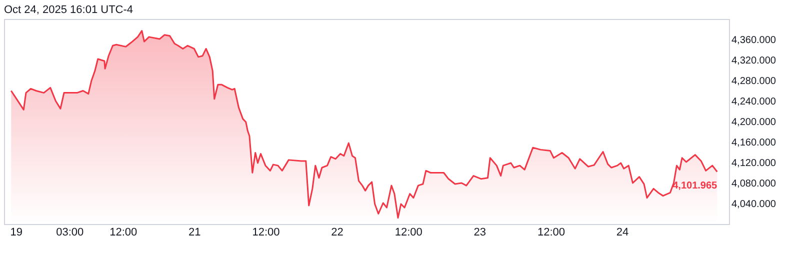 This screenshot has height=267, width=800. What do you see at coordinates (622, 232) in the screenshot?
I see `x-tick-label: 24` at bounding box center [622, 232].